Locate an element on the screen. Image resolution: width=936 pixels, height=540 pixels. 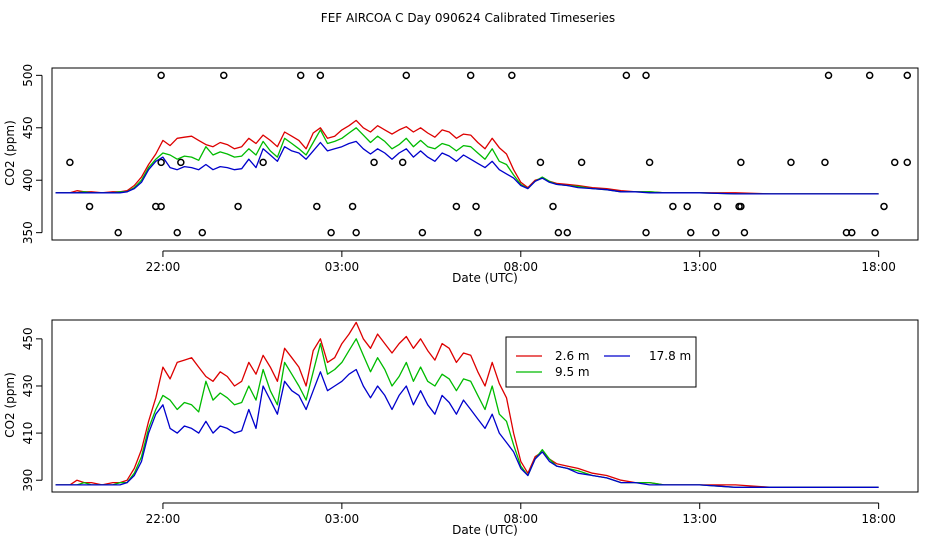
top-y-axis: 350 400 450 500 is located at coordinates (32, 154).